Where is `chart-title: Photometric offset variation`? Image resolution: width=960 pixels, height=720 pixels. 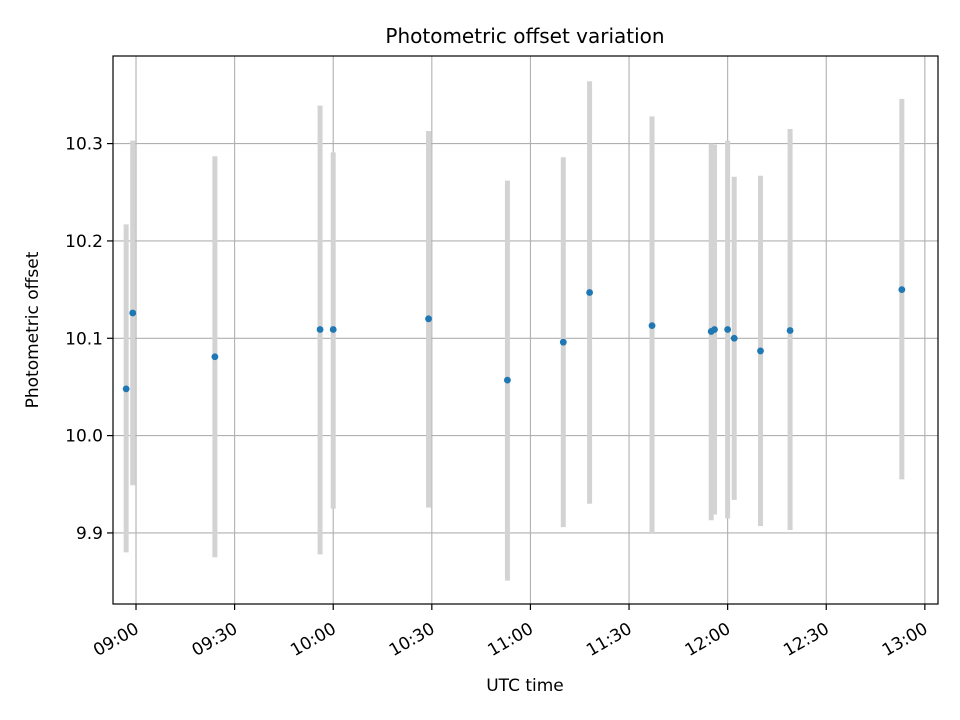
chart-title: Photometric offset variation is located at coordinates (524, 36).